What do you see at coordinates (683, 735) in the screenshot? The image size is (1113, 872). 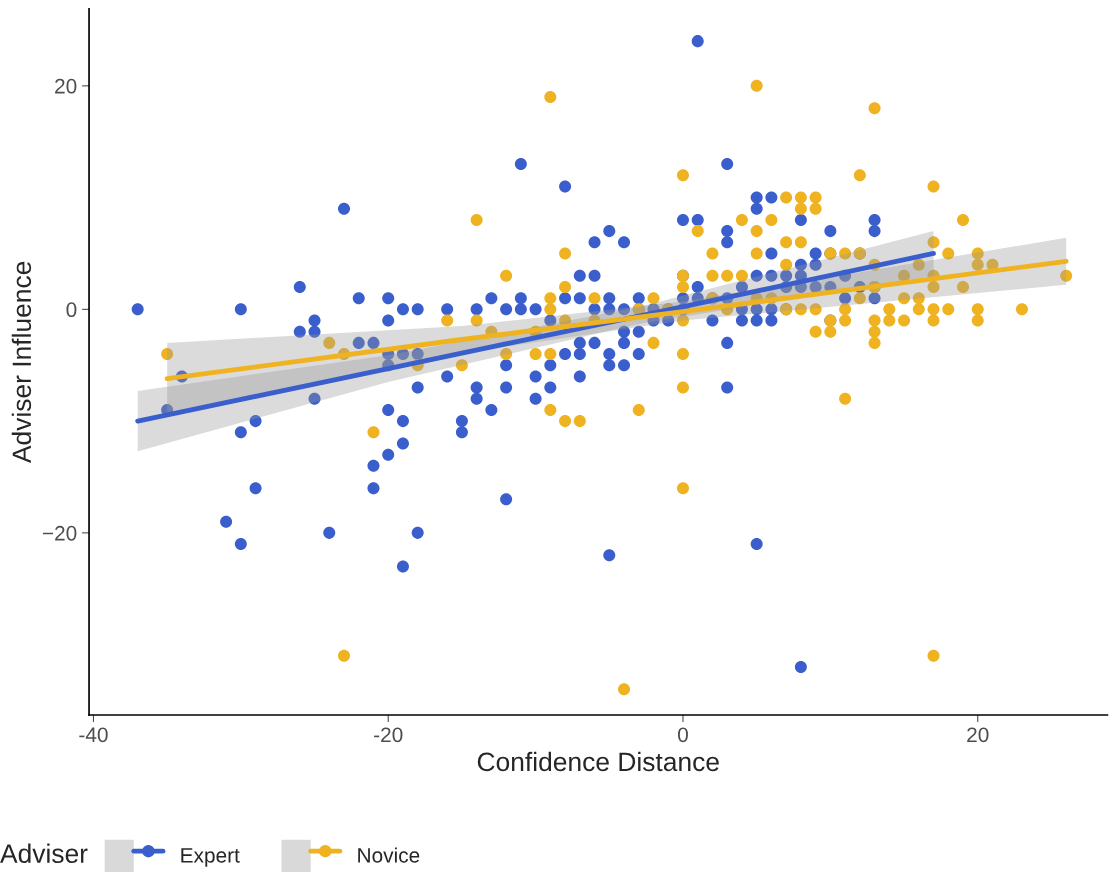 I see `x-tick-label: 0` at bounding box center [683, 735].